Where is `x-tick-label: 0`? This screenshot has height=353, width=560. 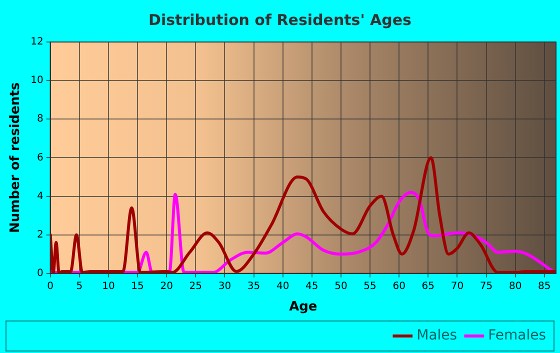
x-tick-label: 0 is located at coordinates (50, 286).